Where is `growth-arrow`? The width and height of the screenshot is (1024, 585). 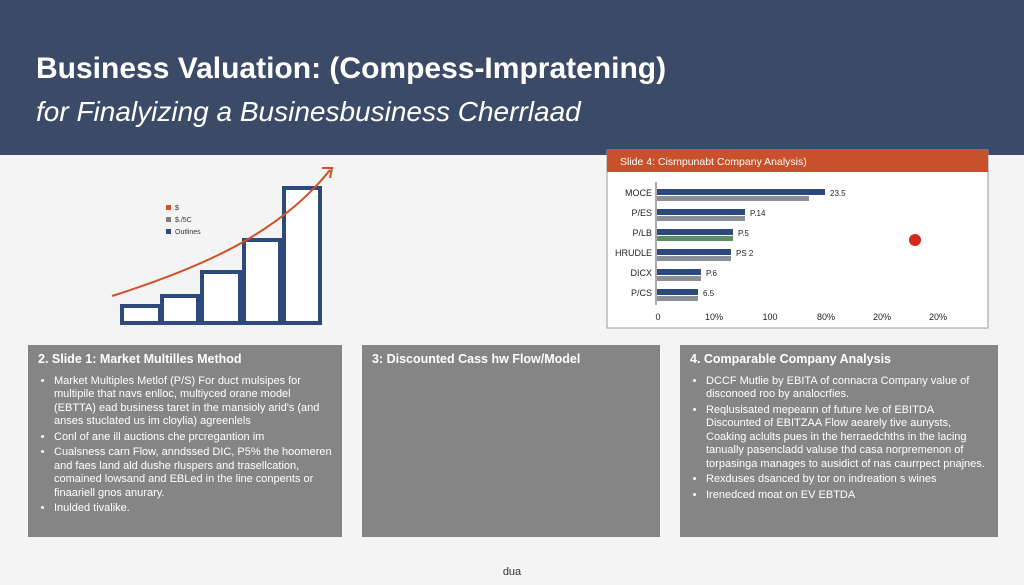
growth-arrow is located at coordinates (221, 233).